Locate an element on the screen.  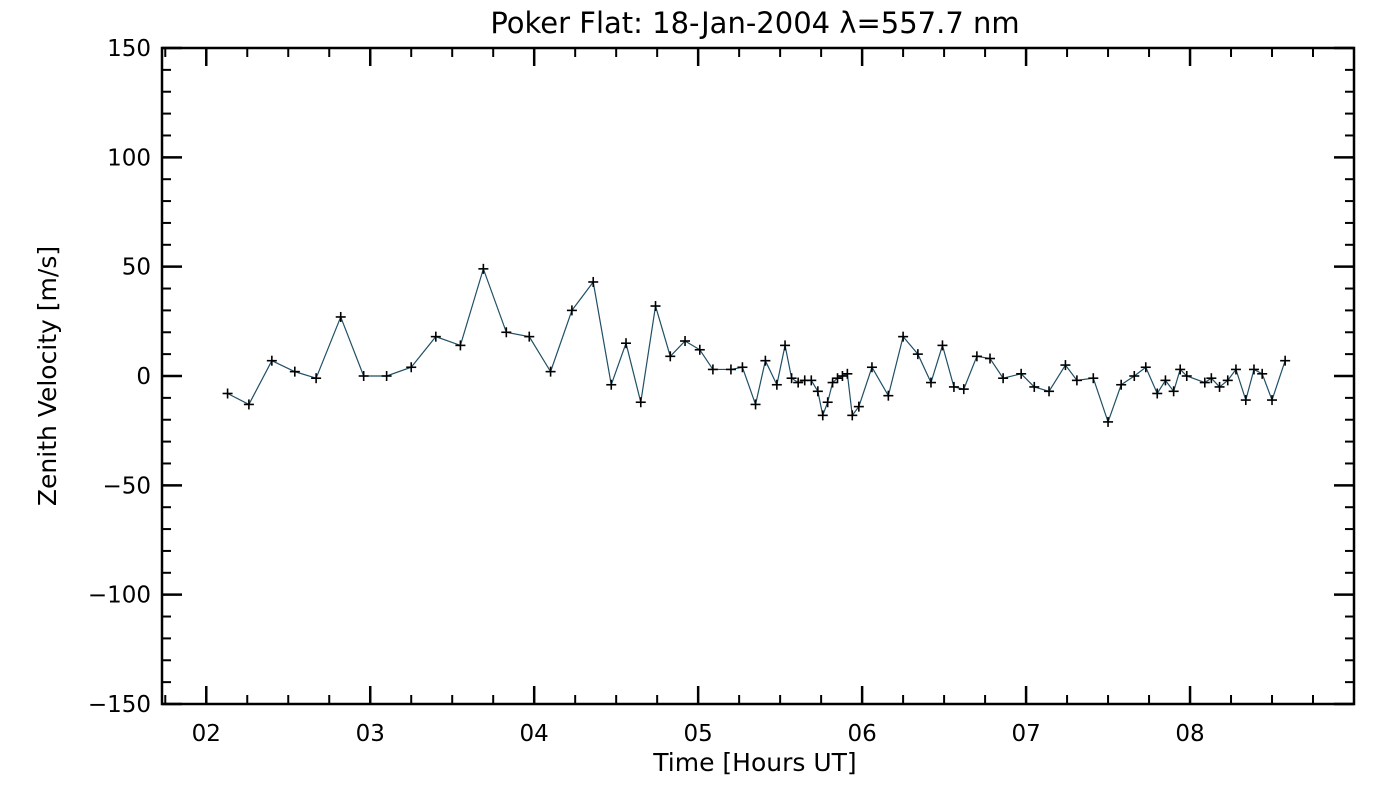
x-tick-label: 08 is located at coordinates (1189, 734).